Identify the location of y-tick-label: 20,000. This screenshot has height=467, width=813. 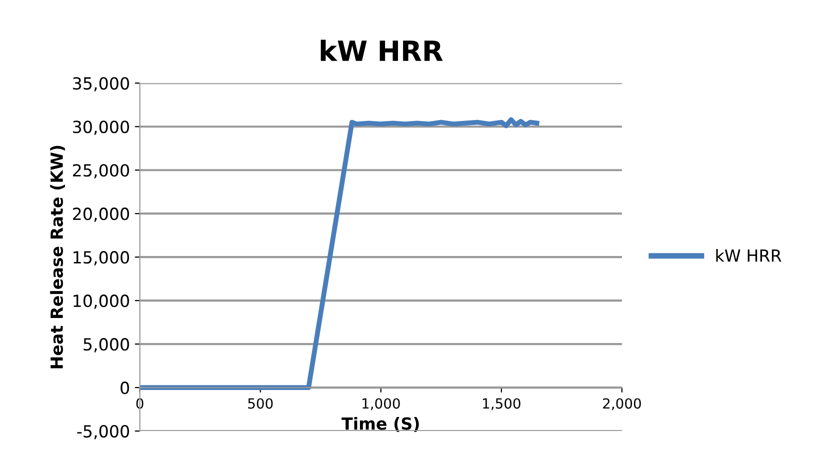
(101, 215).